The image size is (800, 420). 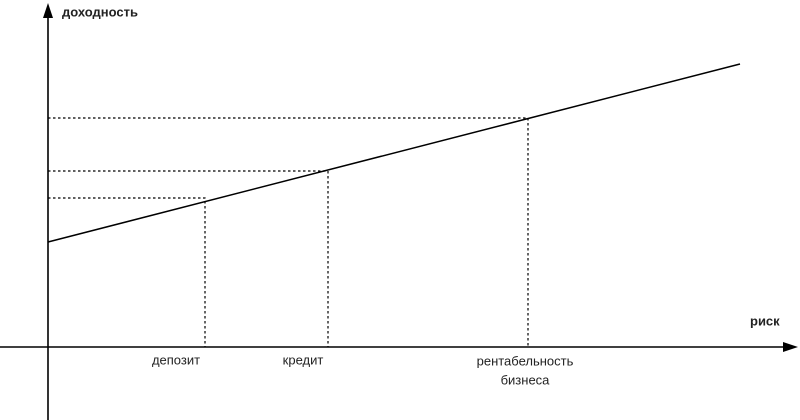 I want to click on point-label: рентабельность, so click(x=525, y=360).